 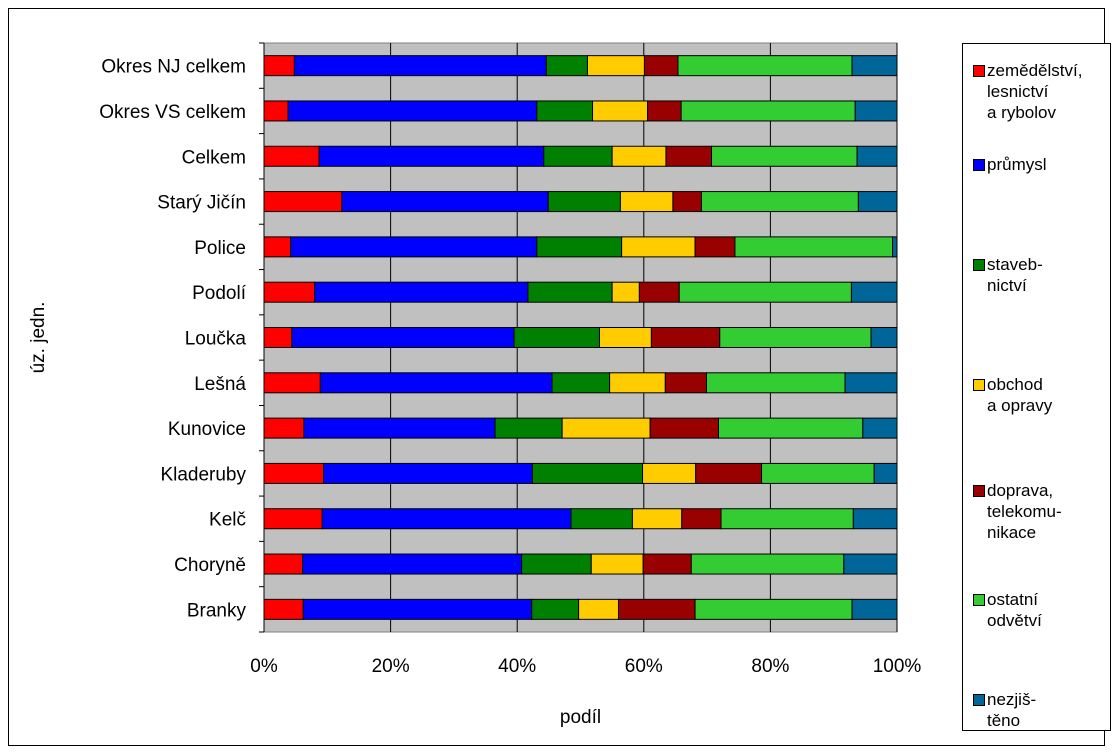 I want to click on legend-label: průmysl, so click(x=1017, y=164).